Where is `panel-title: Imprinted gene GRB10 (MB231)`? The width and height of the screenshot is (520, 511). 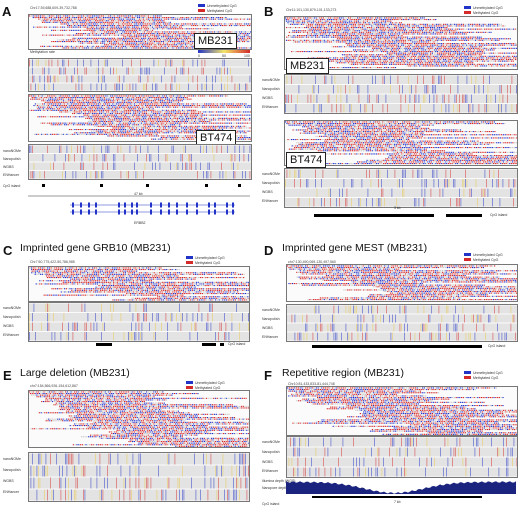
panel-title: Imprinted gene GRB10 (MB231) is located at coordinates (95, 248).